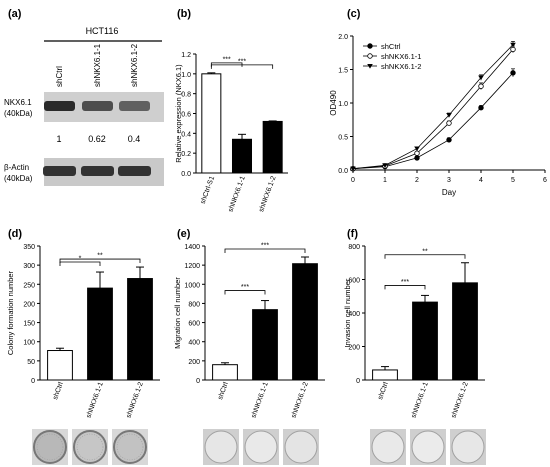 The width and height of the screenshot is (550, 467). I want to click on blot-protein-weight-2: (40kDa), so click(18, 178).